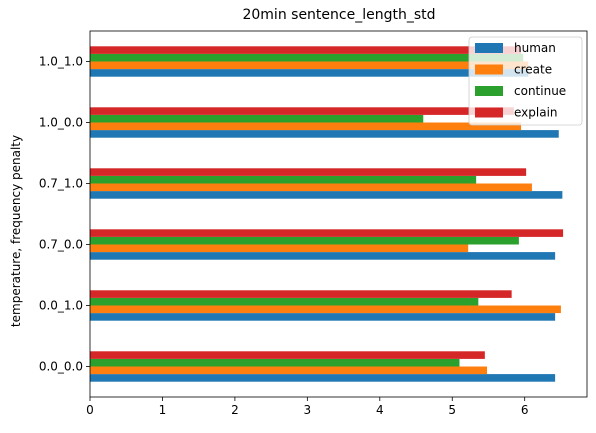  Describe the element at coordinates (540, 91) in the screenshot. I see `legend-label-continue: continue` at that location.